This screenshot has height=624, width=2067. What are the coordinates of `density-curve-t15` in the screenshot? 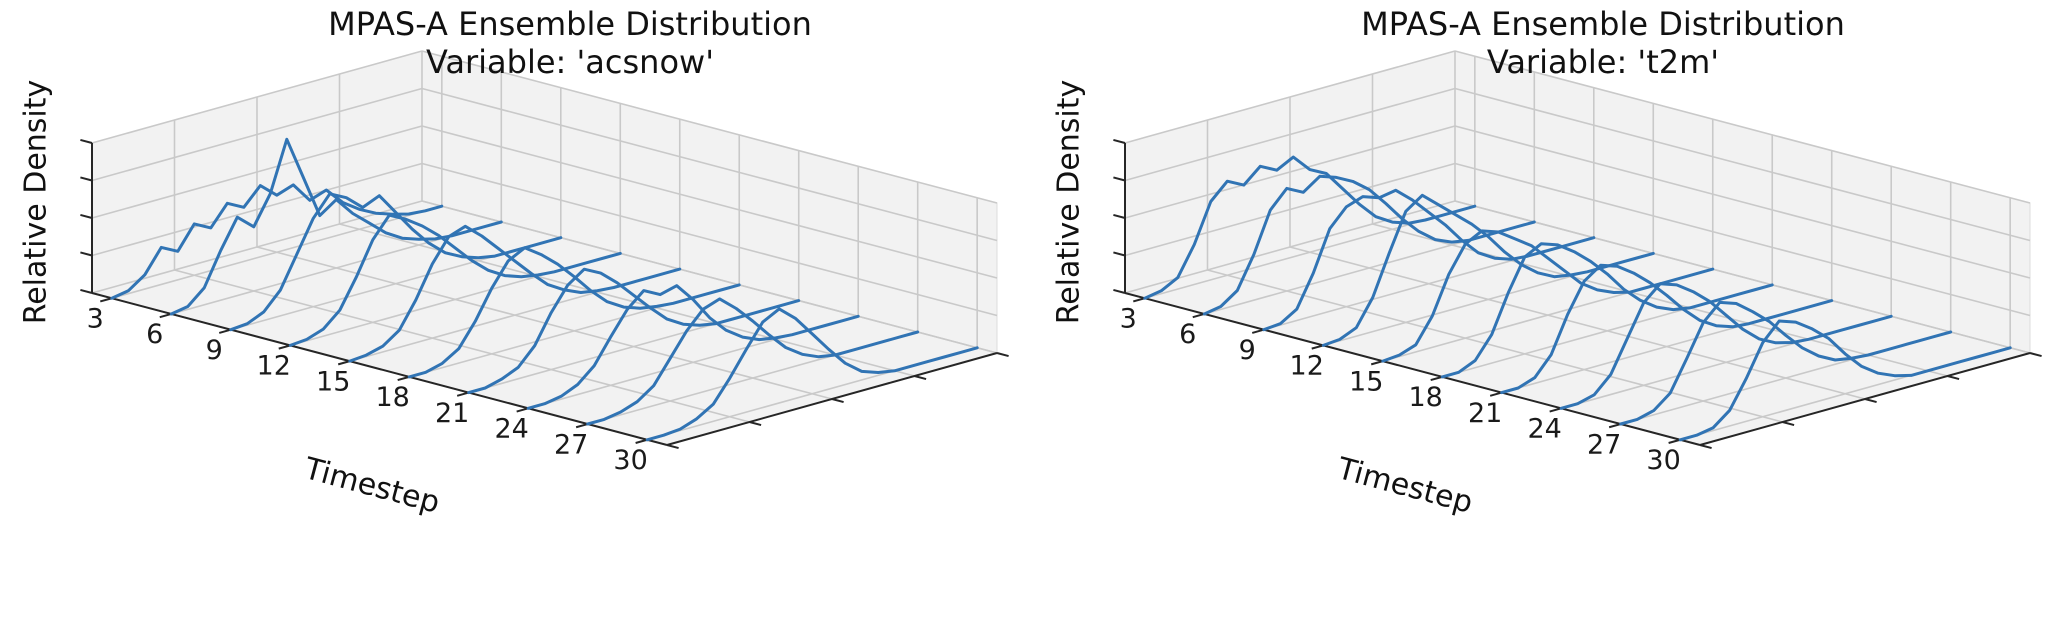 It's located at (515, 293).